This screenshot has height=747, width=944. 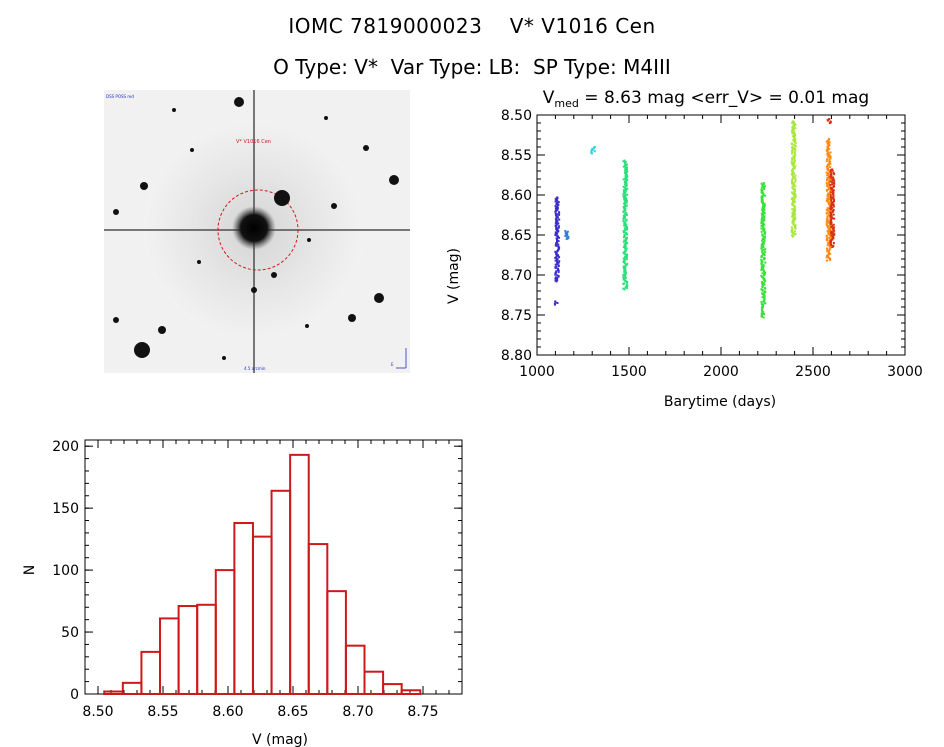 What do you see at coordinates (516, 196) in the screenshot?
I see `lightcurve-ytick-label: 8.60` at bounding box center [516, 196].